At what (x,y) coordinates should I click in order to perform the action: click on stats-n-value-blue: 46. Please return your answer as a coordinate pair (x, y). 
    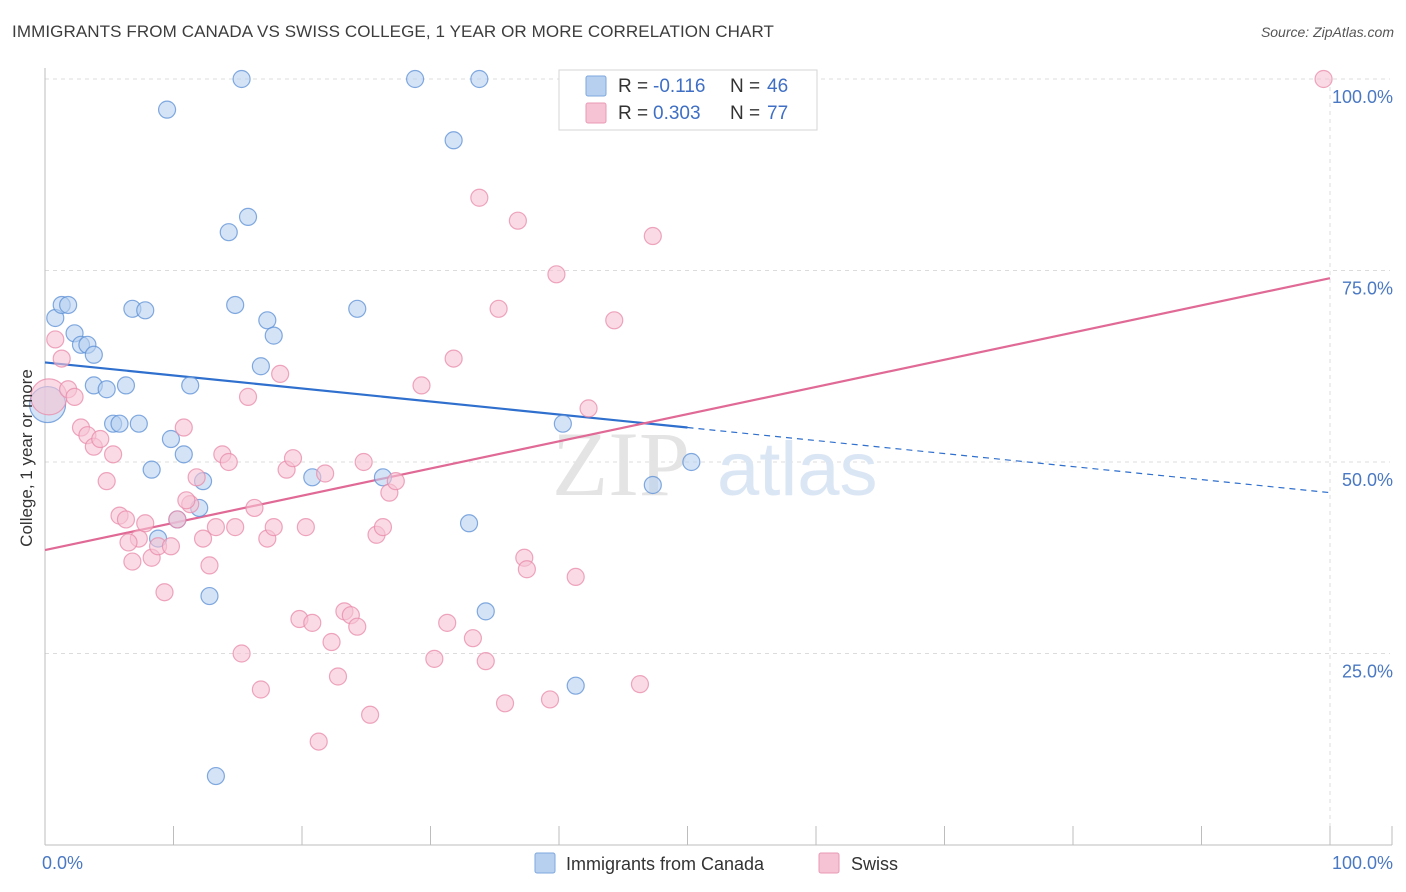
    Looking at the image, I should click on (777, 86).